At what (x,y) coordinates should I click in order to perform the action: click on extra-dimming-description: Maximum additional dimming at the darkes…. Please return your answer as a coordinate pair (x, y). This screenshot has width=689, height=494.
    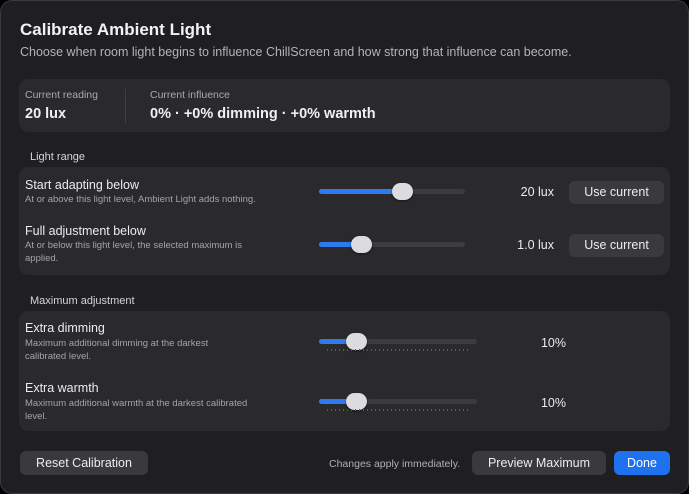
    Looking at the image, I should click on (117, 350).